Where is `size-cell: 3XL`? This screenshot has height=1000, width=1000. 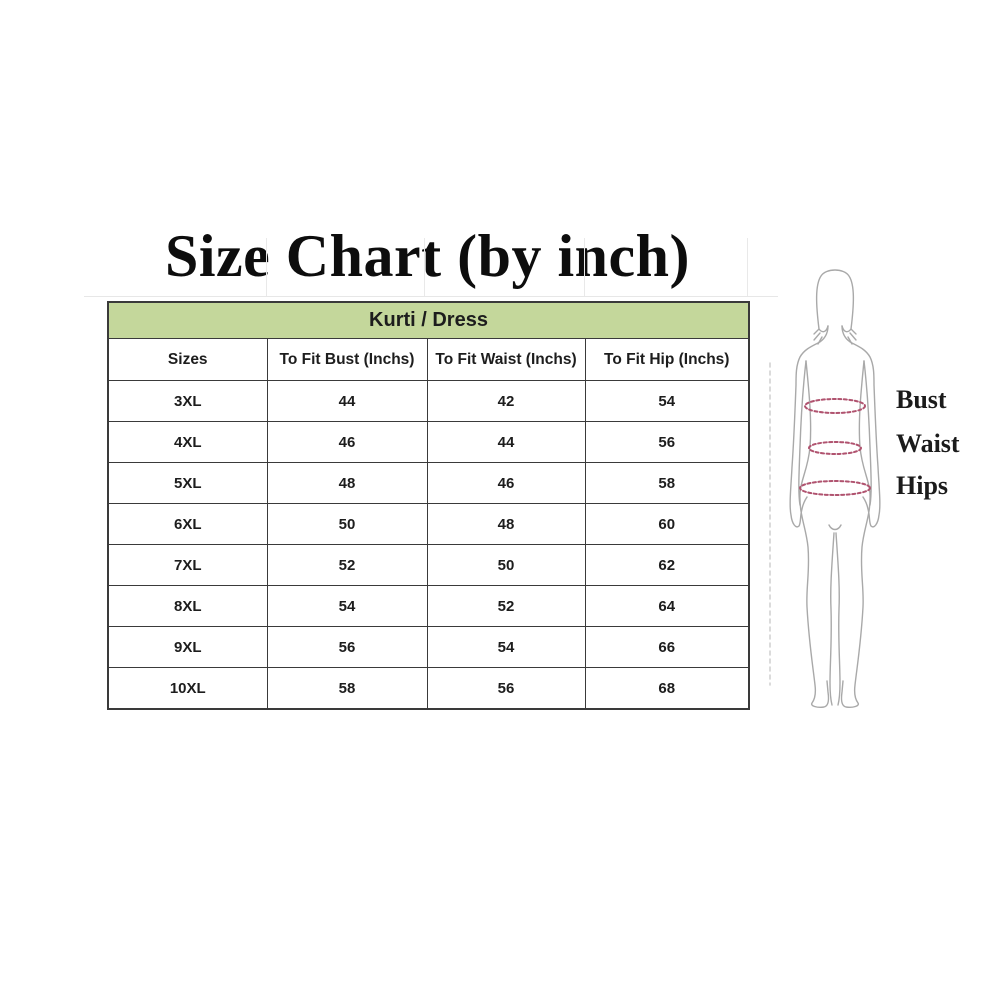 size-cell: 3XL is located at coordinates (187, 401).